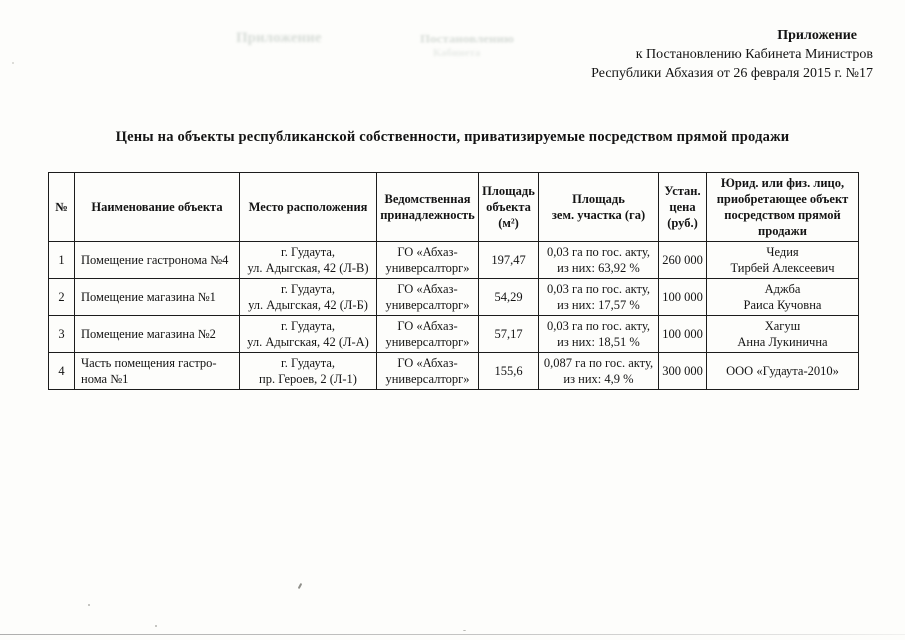 Image resolution: width=905 pixels, height=640 pixels. What do you see at coordinates (308, 297) in the screenshot?
I see `cell-location: г. Гудаута, ул. Адыгская, 42 (Л-Б)` at bounding box center [308, 297].